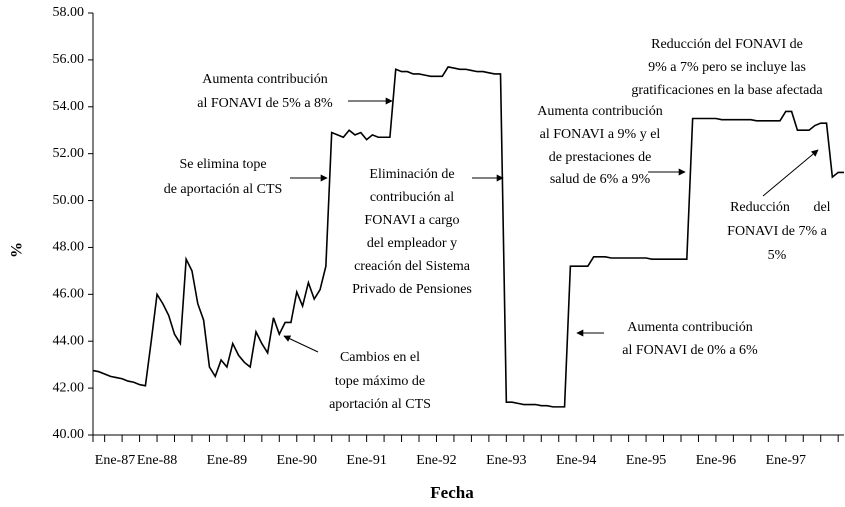 Image resolution: width=845 pixels, height=507 pixels. What do you see at coordinates (646, 460) in the screenshot?
I see `x-tick-label: Ene-95` at bounding box center [646, 460].